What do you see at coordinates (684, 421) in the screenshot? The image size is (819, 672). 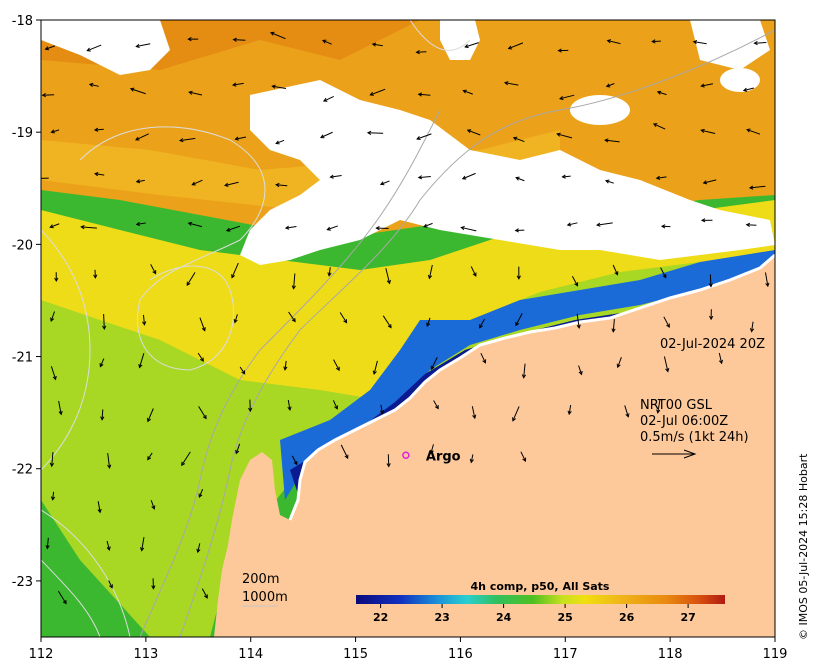 I see `current-legend-line2: 02-Jul 06:00Z` at bounding box center [684, 421].